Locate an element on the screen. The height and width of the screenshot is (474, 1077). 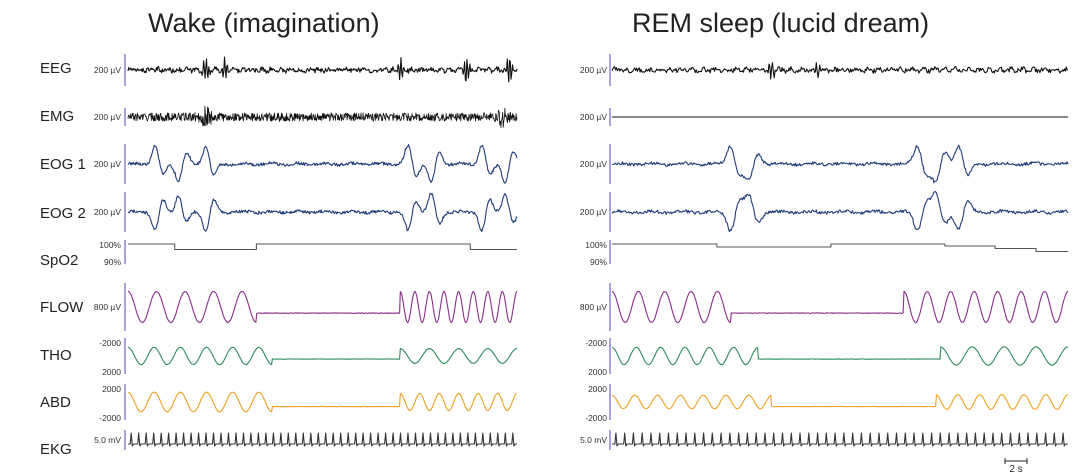
channel-label-eog1: EOG 1 is located at coordinates (63, 164).